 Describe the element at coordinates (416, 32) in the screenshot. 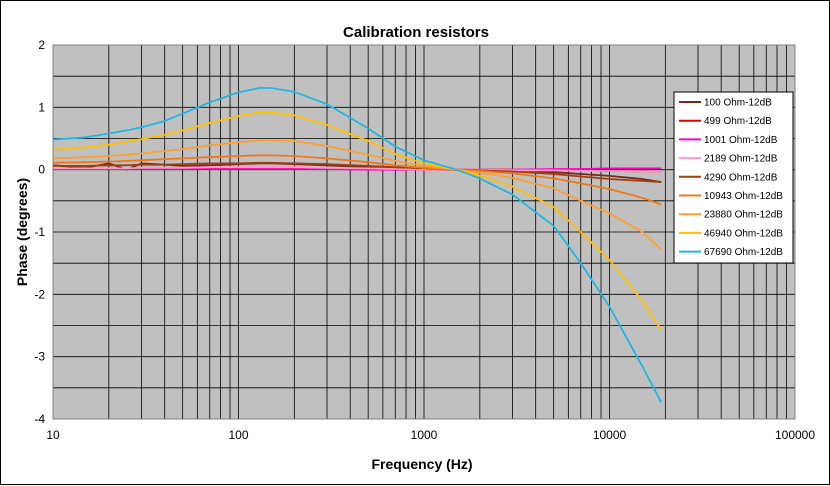

I see `chart-title: Calibration resistors` at that location.